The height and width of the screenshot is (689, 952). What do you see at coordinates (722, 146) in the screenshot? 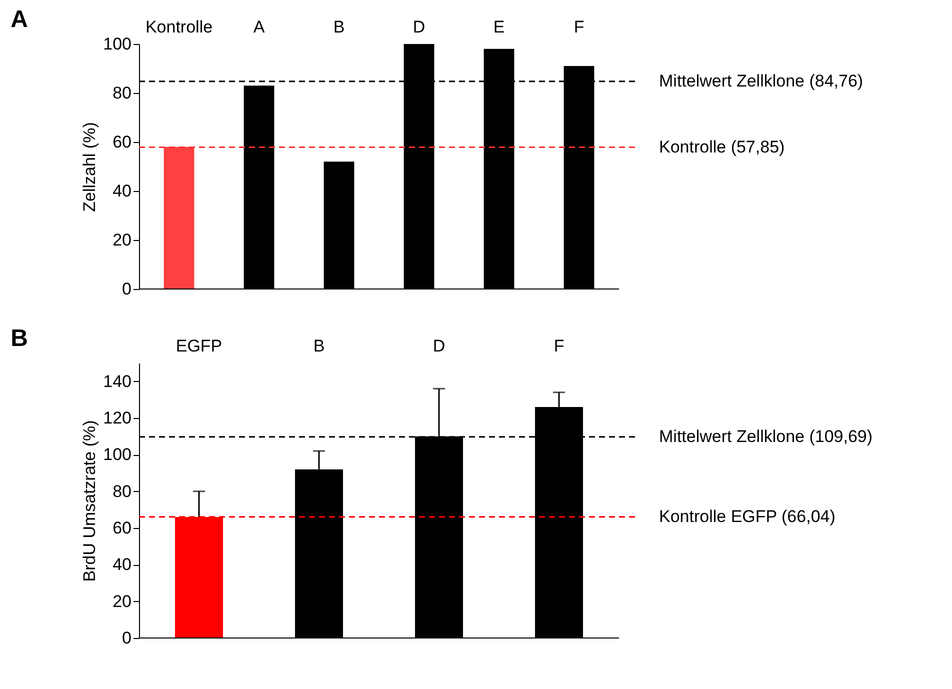
I see `ref-line-label: Kontrolle (57,85)` at bounding box center [722, 146].